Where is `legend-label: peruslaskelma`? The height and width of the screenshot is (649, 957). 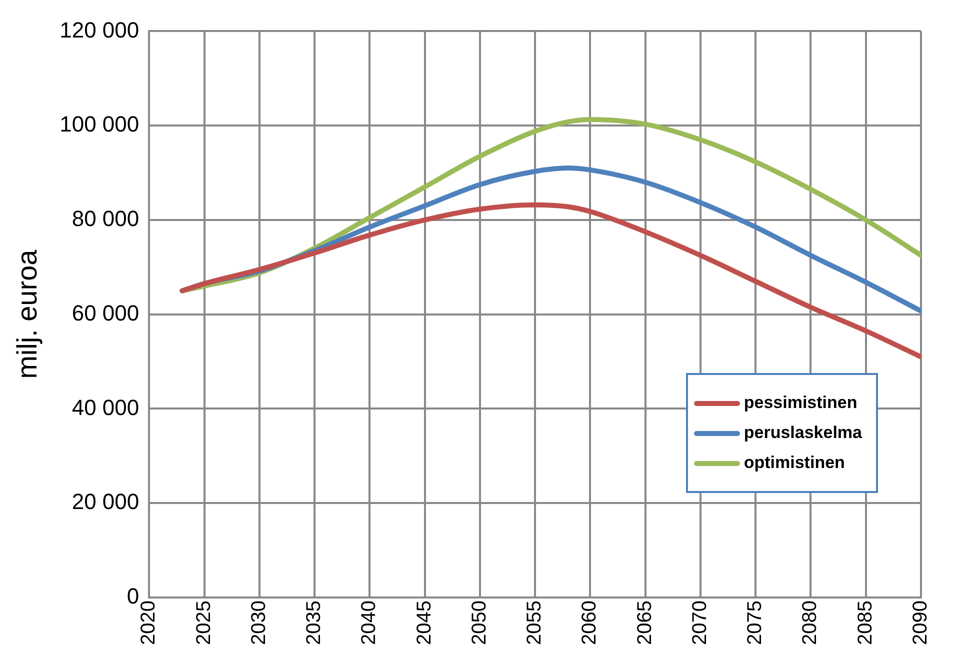
legend-label: peruslaskelma is located at coordinates (803, 433).